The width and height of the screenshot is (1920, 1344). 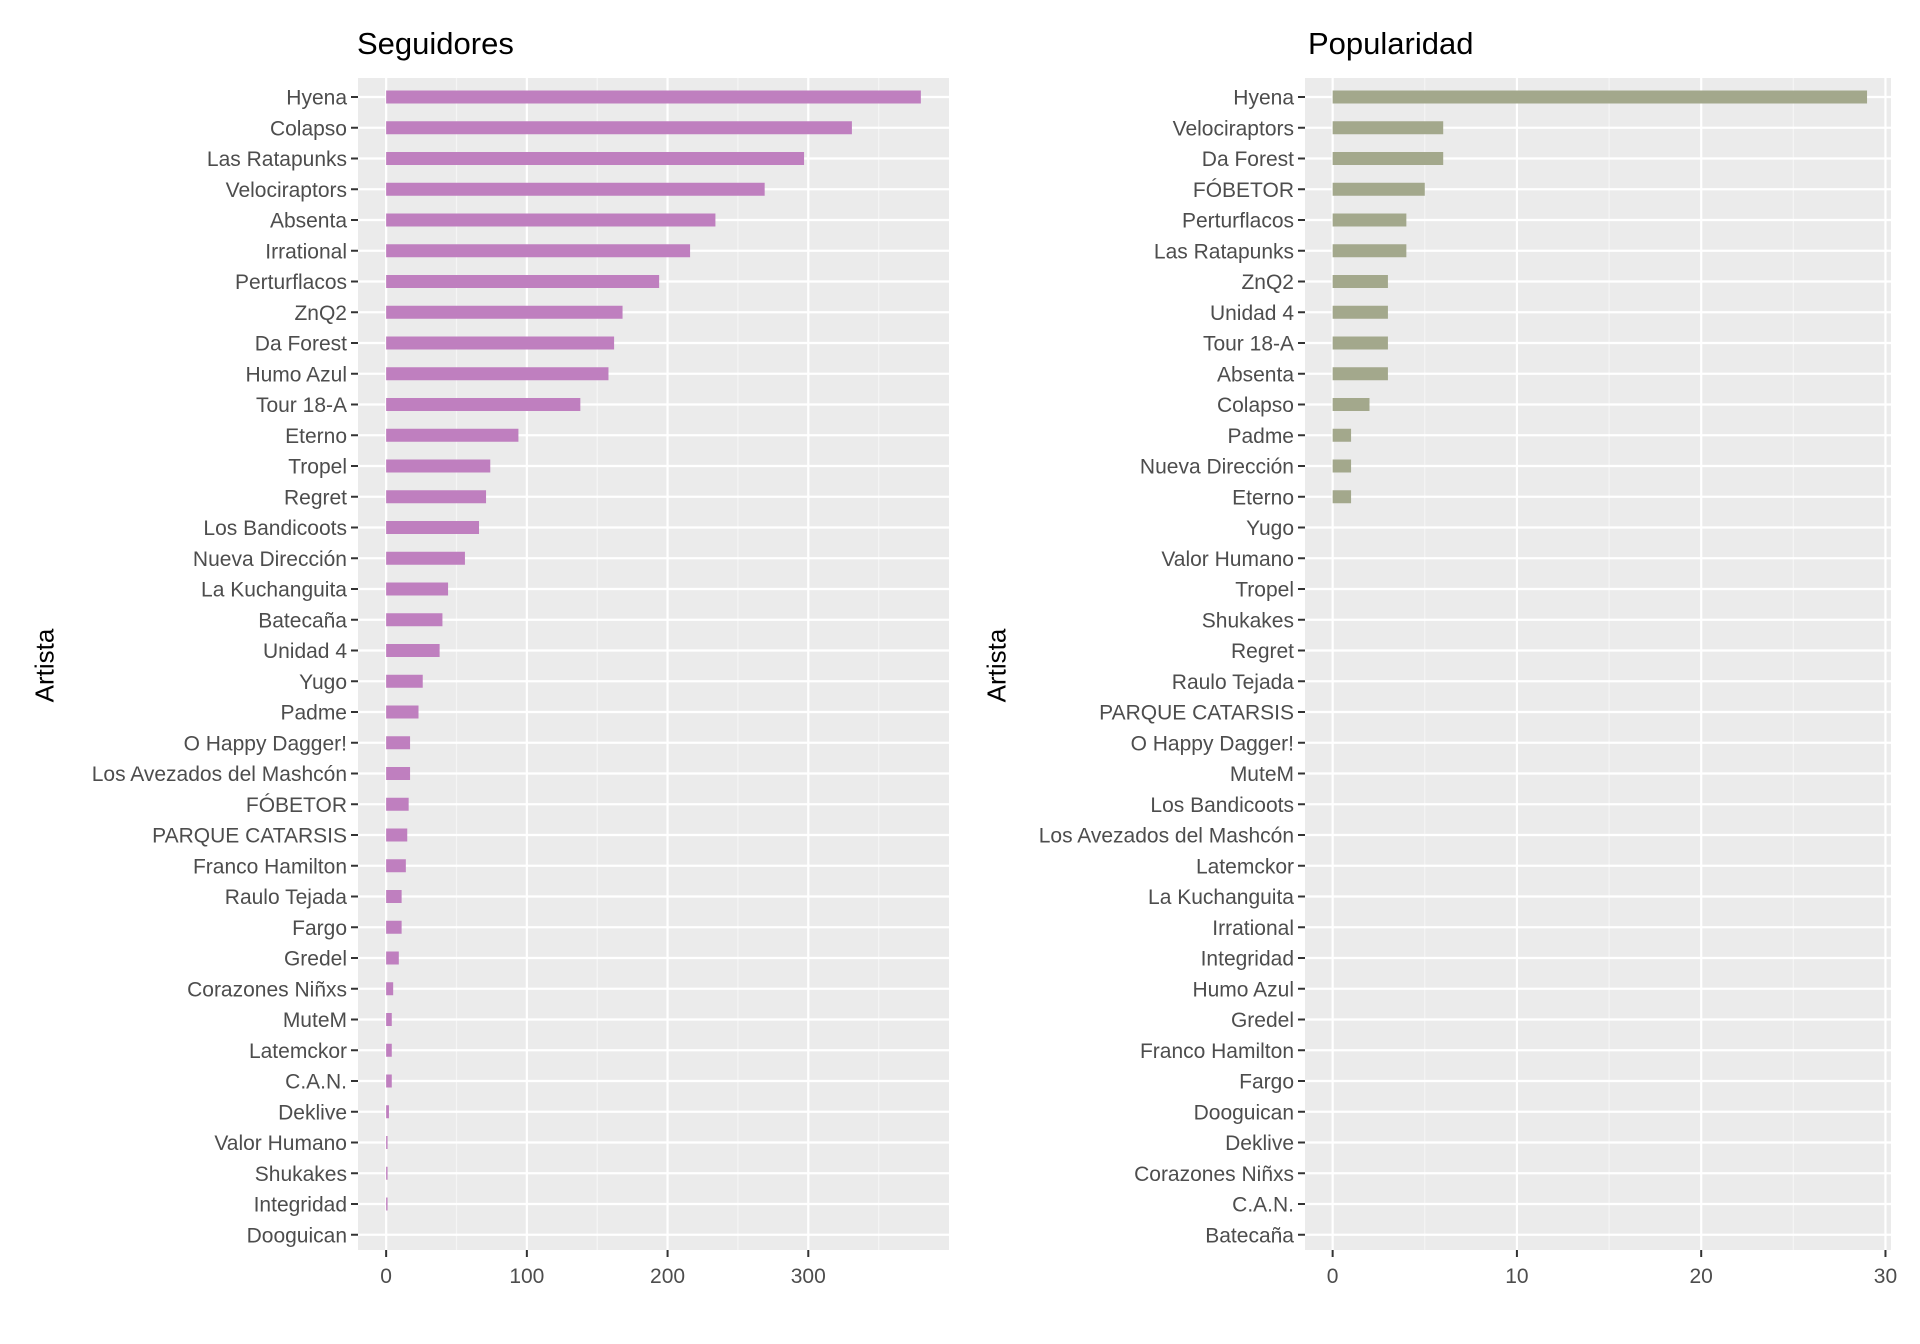 I want to click on y-tick-label: Franco Hamilton, so click(x=270, y=866).